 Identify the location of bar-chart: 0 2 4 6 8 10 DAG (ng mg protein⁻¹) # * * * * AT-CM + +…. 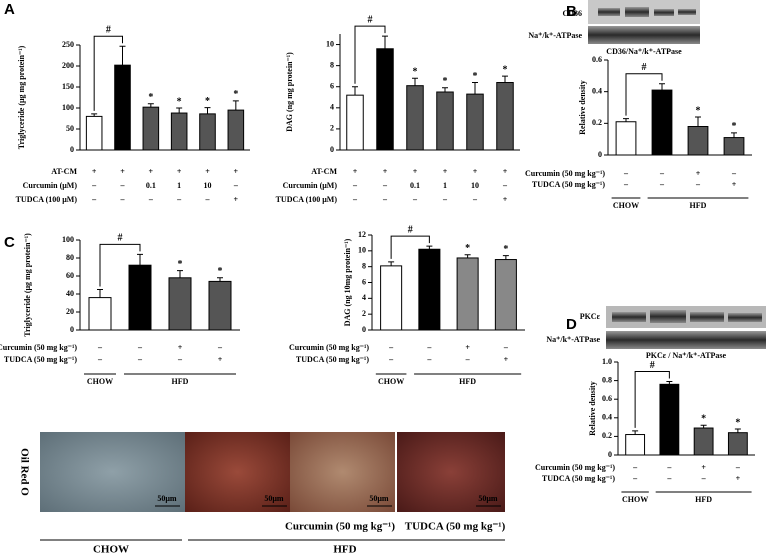
(398, 109).